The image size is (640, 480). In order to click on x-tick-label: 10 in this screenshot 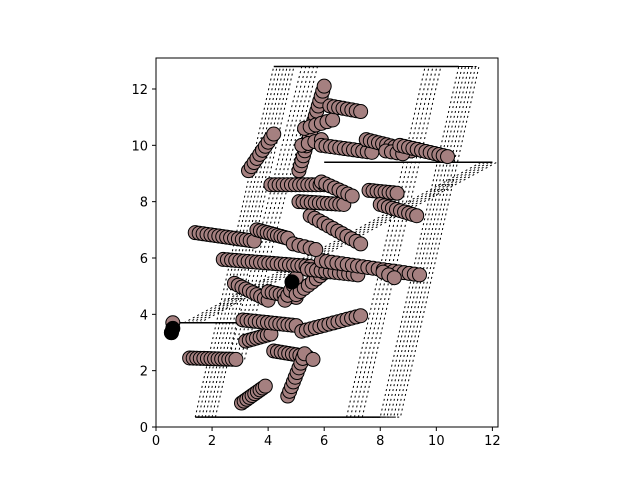, I will do `click(436, 441)`.